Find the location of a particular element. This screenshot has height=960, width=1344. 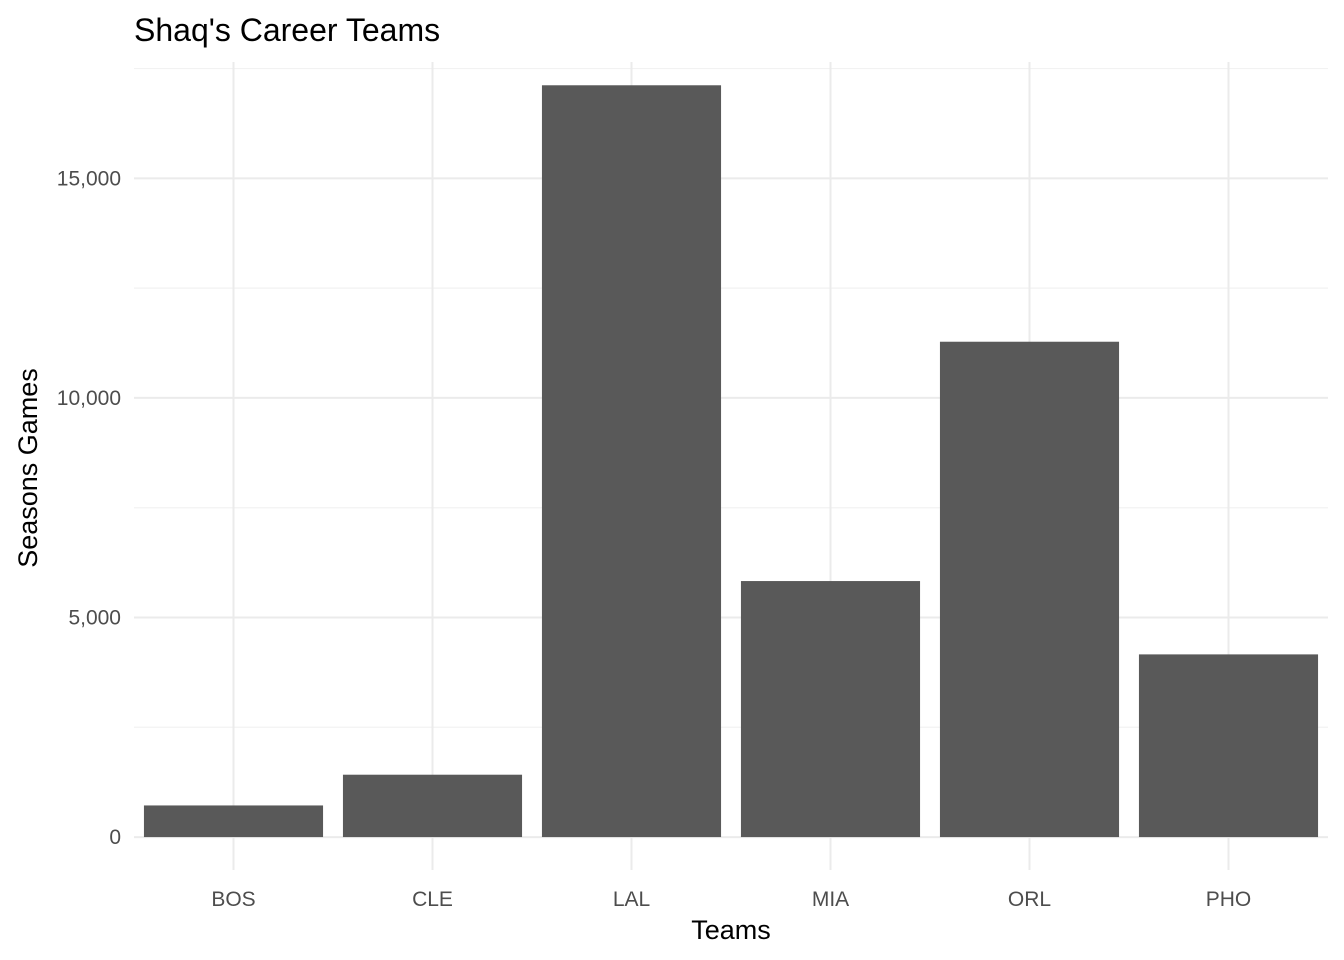

bar-bos is located at coordinates (233, 821).